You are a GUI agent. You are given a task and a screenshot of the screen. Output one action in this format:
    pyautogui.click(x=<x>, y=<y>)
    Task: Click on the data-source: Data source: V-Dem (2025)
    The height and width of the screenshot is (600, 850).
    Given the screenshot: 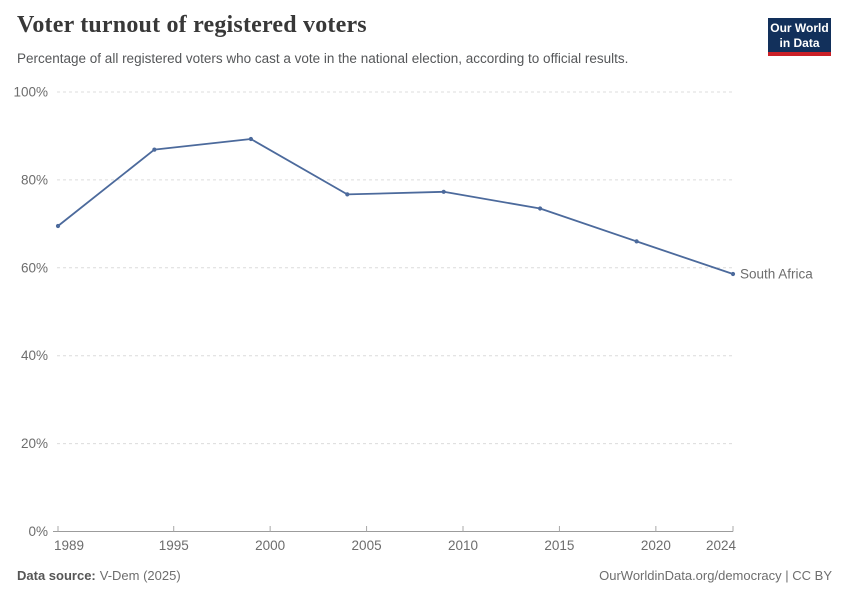 What is the action you would take?
    pyautogui.click(x=99, y=575)
    